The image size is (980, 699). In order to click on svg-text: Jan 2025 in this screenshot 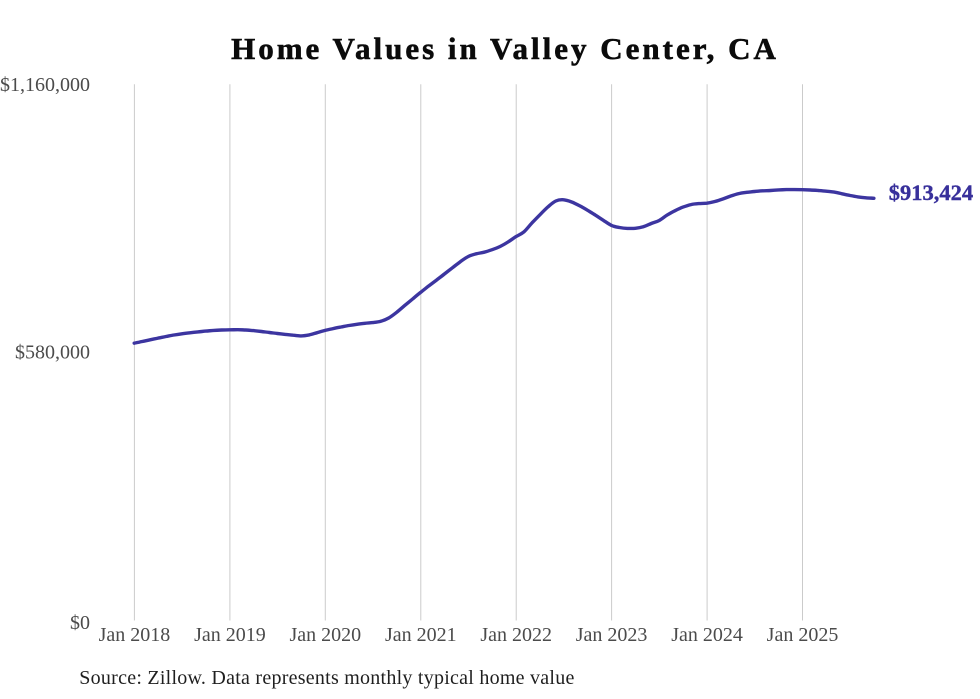, I will do `click(803, 635)`.